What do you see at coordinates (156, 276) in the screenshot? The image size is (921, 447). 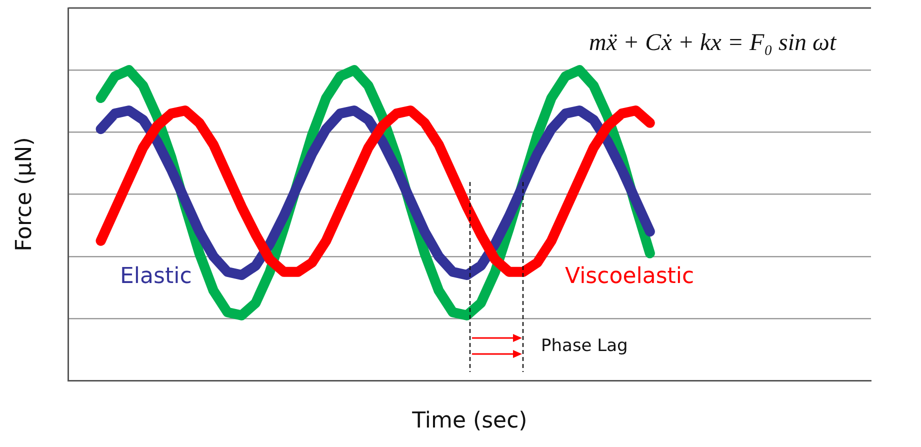 I see `series-label: Elastic` at bounding box center [156, 276].